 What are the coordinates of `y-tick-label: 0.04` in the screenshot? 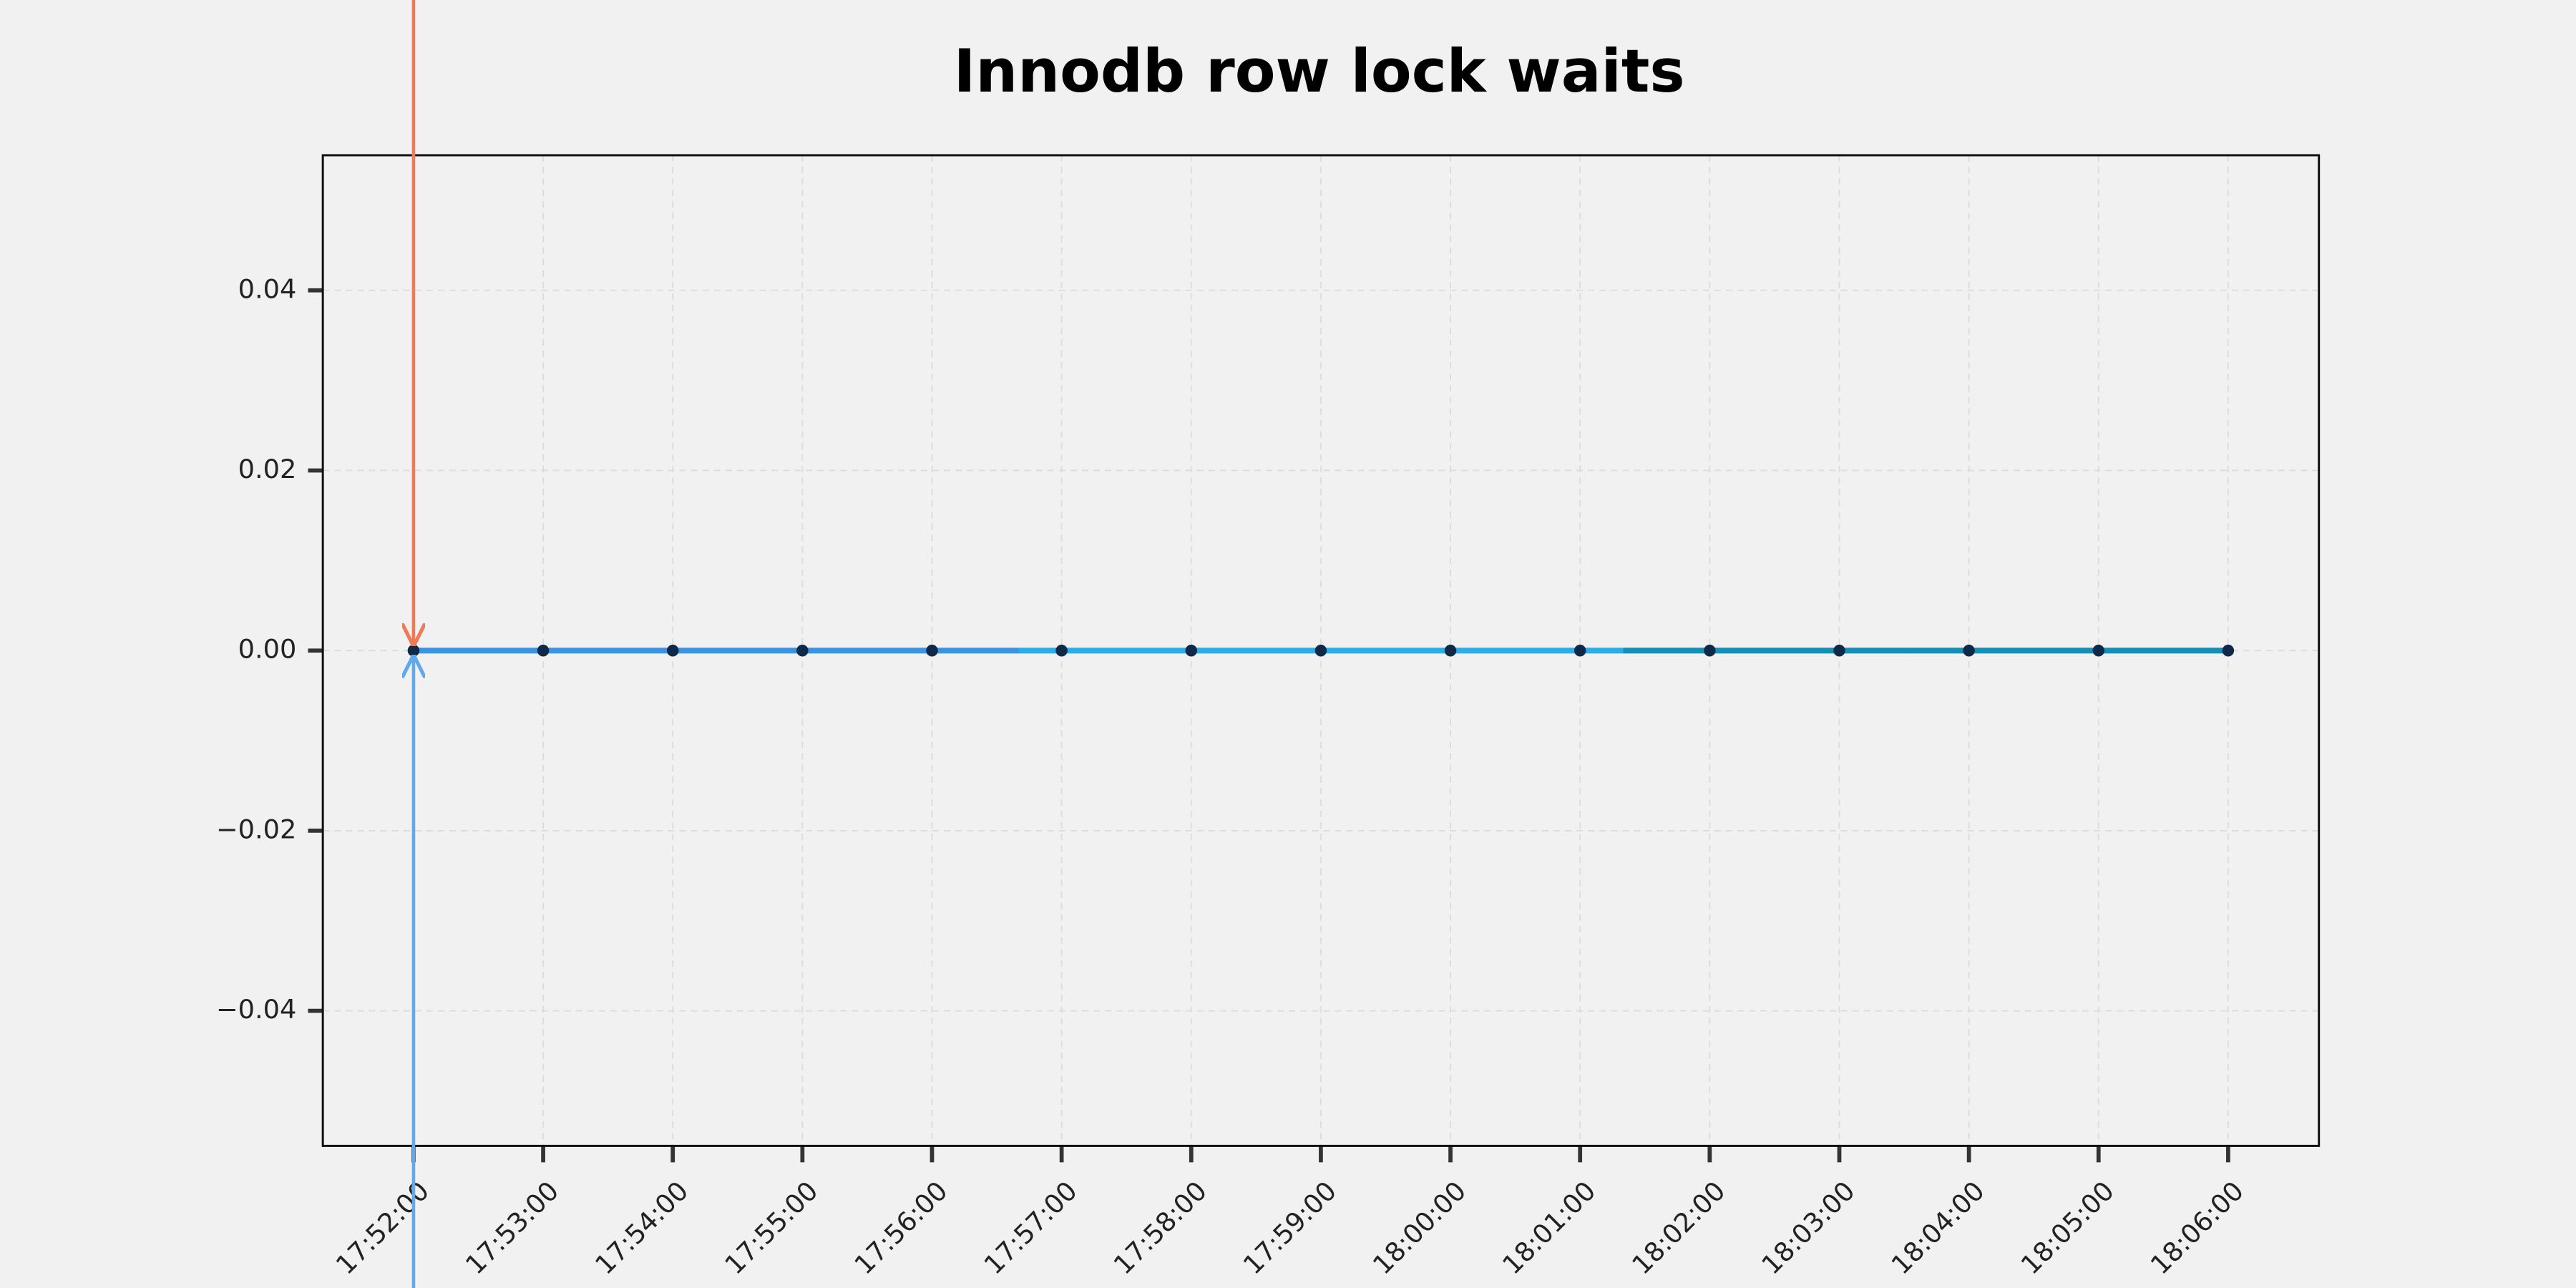 It's located at (267, 288).